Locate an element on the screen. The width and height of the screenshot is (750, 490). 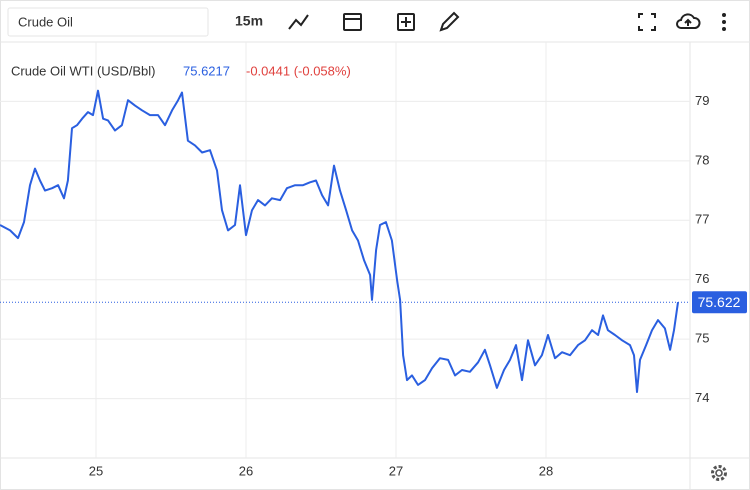
settings-icon is located at coordinates (719, 473).